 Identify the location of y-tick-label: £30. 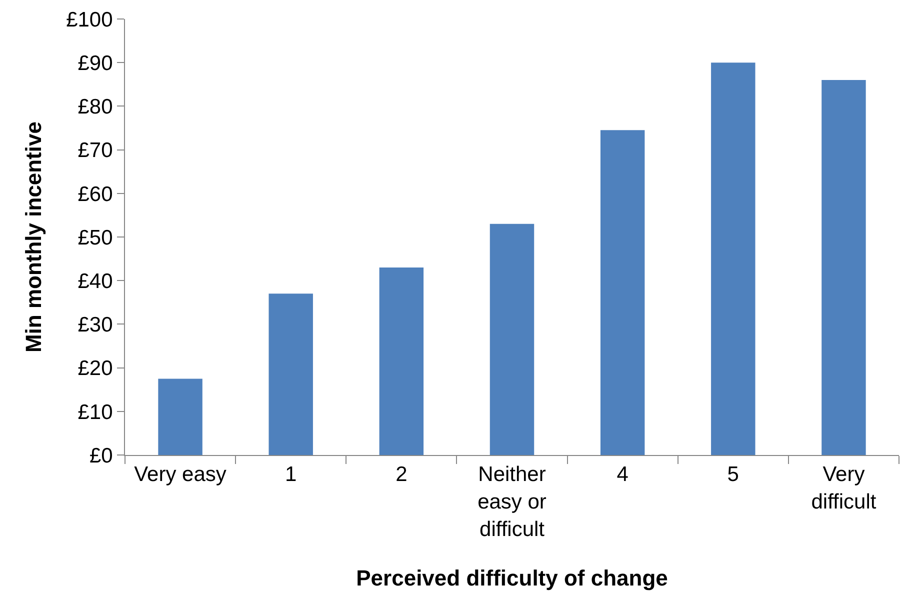
(95, 325).